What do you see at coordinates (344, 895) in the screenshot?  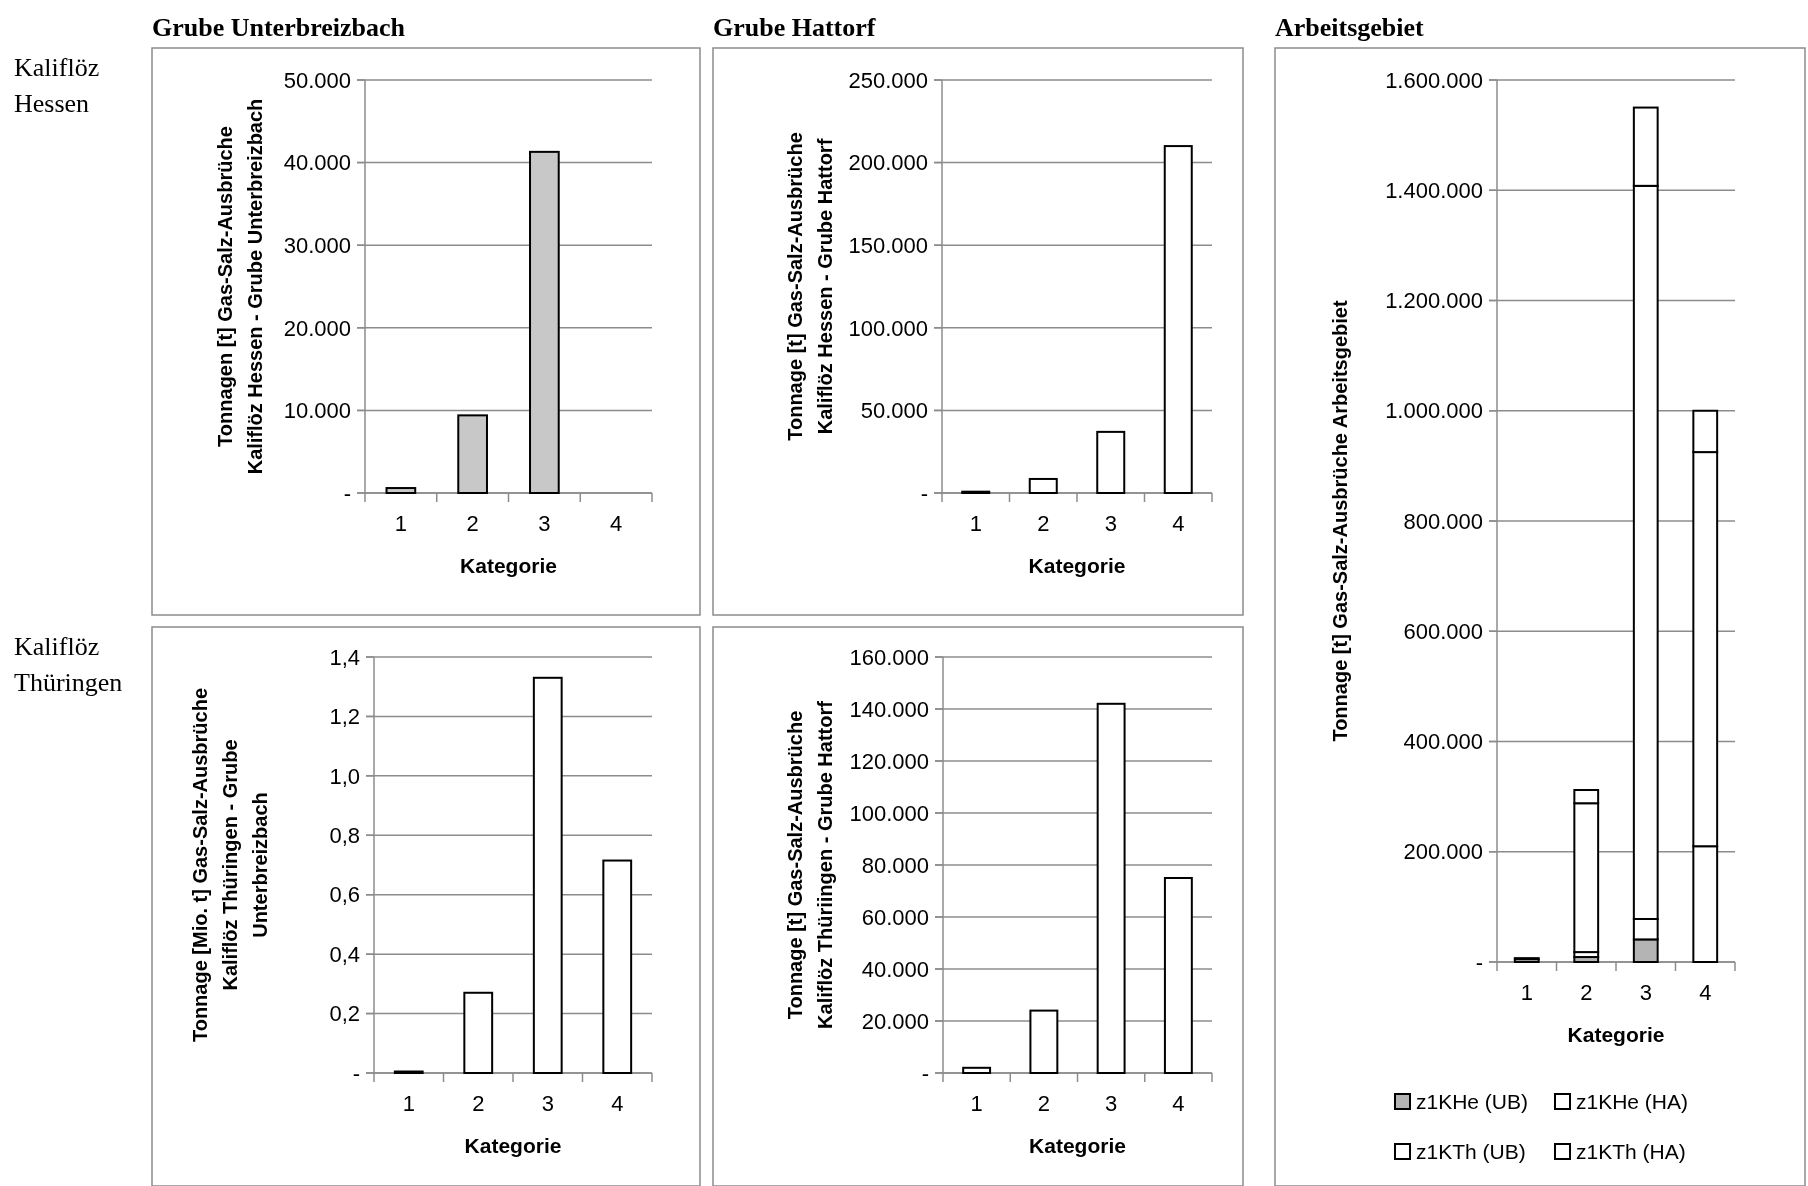 I see `y-tick-label: 0,6` at bounding box center [344, 895].